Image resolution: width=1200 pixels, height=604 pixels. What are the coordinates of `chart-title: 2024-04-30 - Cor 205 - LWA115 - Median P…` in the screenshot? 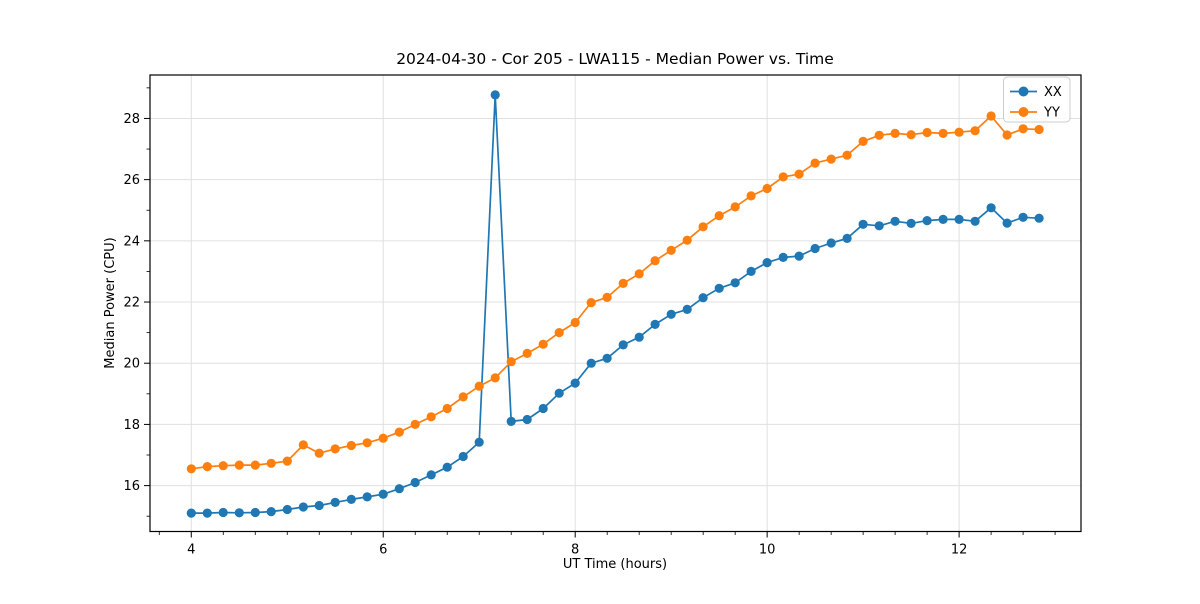 It's located at (615, 59).